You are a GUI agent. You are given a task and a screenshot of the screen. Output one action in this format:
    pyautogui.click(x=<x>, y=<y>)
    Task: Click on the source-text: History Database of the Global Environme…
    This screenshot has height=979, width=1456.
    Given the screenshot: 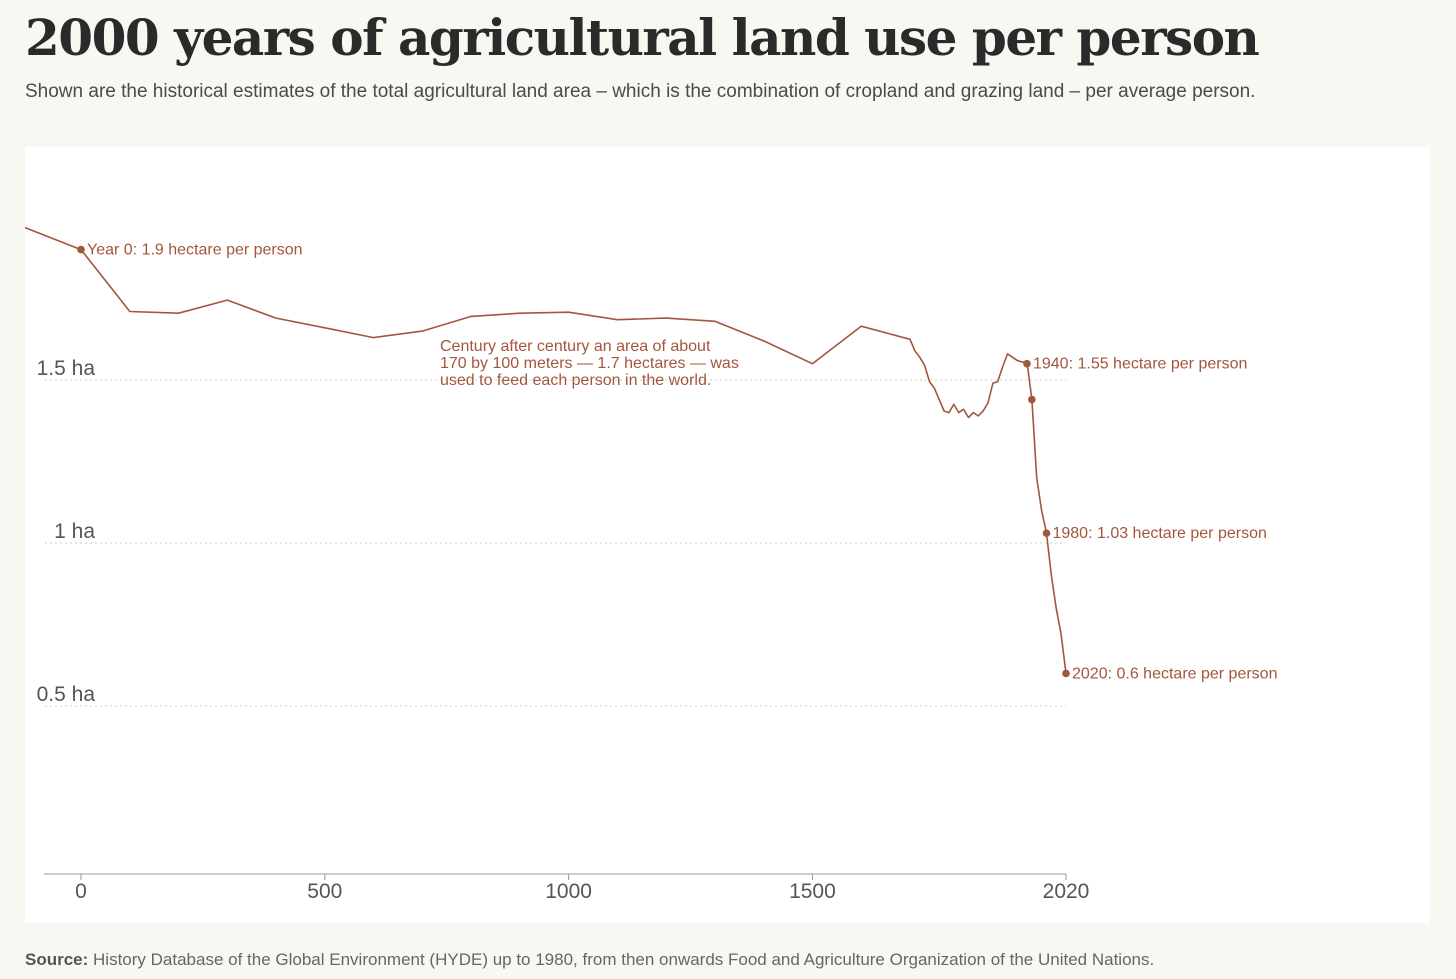 What is the action you would take?
    pyautogui.click(x=624, y=959)
    